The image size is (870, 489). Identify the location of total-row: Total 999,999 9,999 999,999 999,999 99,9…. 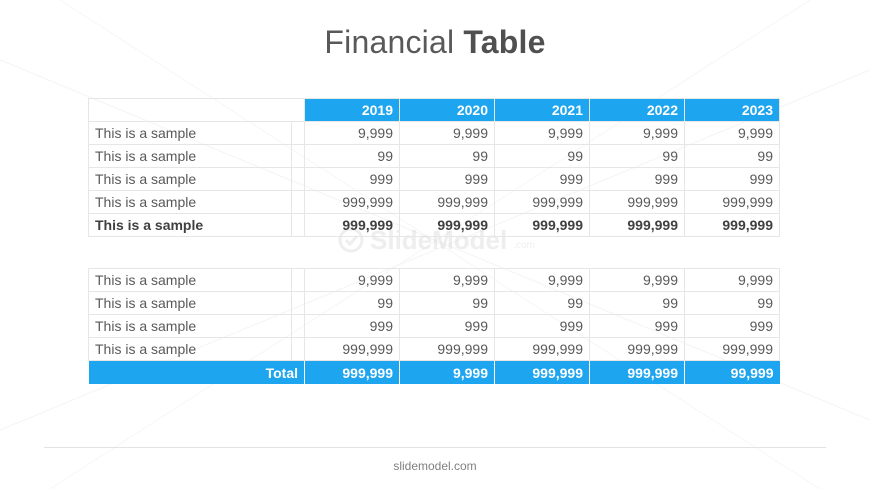
(434, 372).